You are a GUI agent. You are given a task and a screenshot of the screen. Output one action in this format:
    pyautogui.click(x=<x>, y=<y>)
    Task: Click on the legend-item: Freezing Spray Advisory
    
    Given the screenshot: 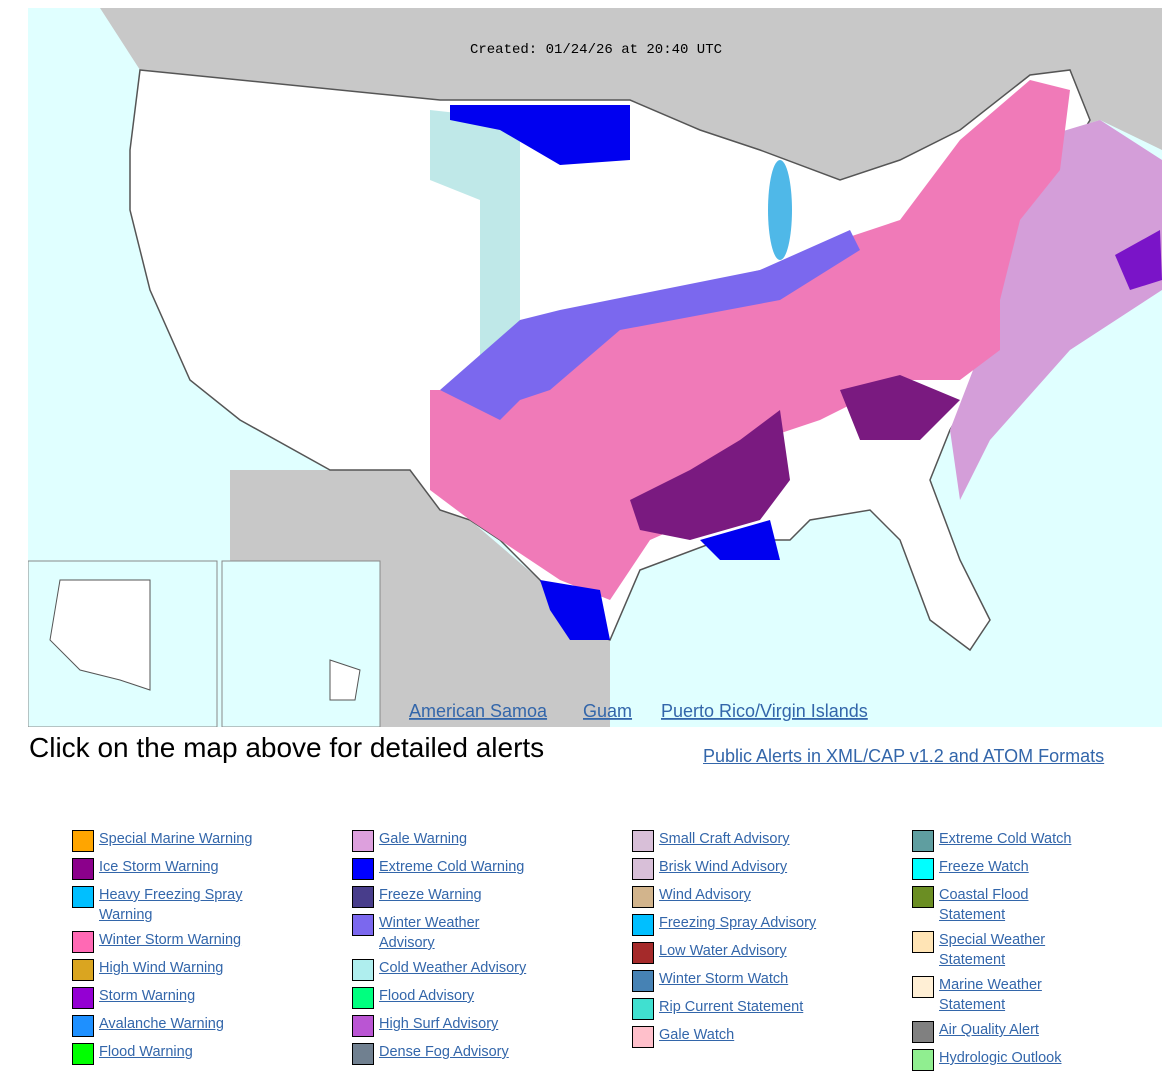 What is the action you would take?
    pyautogui.click(x=725, y=924)
    